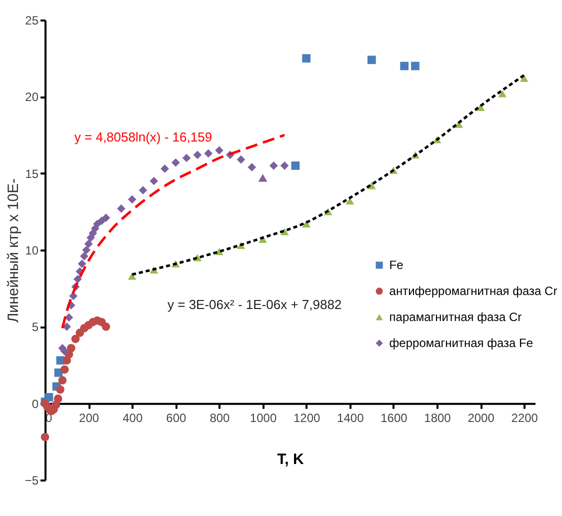 The image size is (562, 516). What do you see at coordinates (255, 304) in the screenshot?
I see `annotation: y = 3E-06x² - 1E-06x + 7,9882` at bounding box center [255, 304].